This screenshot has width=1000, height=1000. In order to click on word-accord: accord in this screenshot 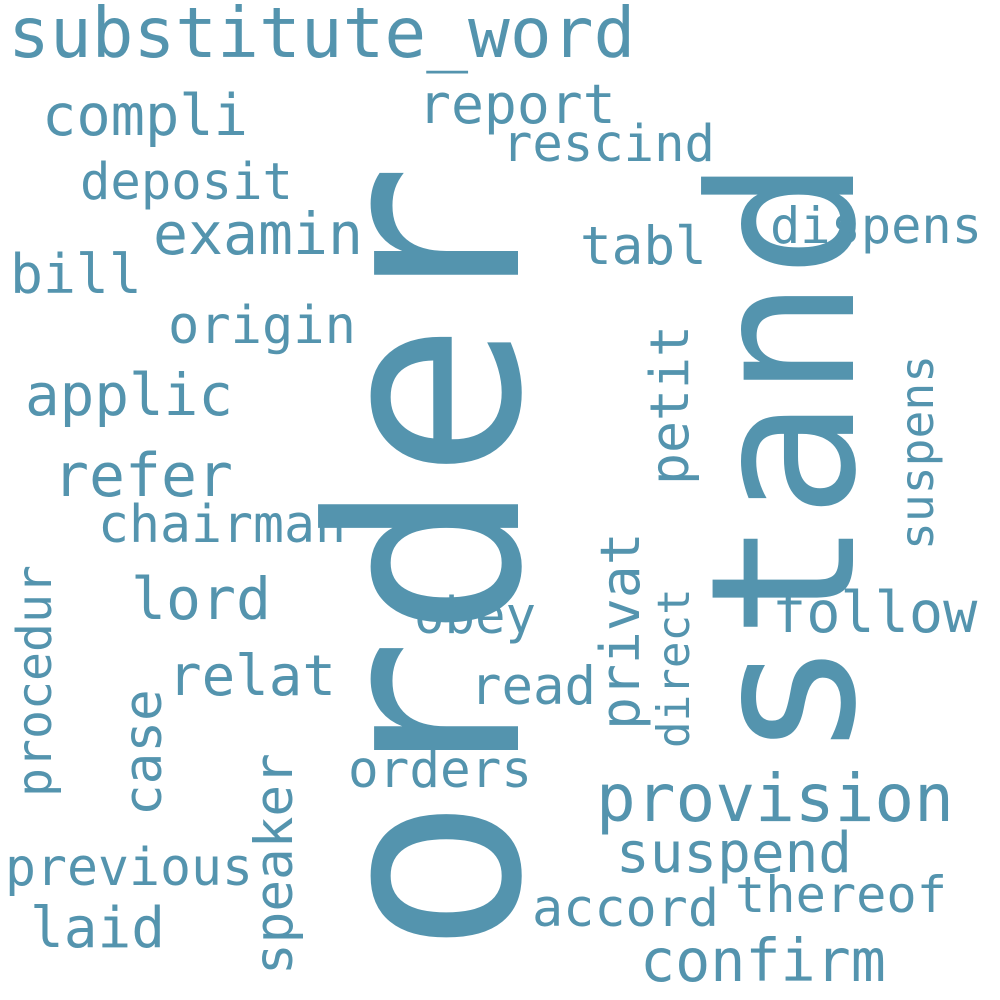, I will do `click(625, 909)`.